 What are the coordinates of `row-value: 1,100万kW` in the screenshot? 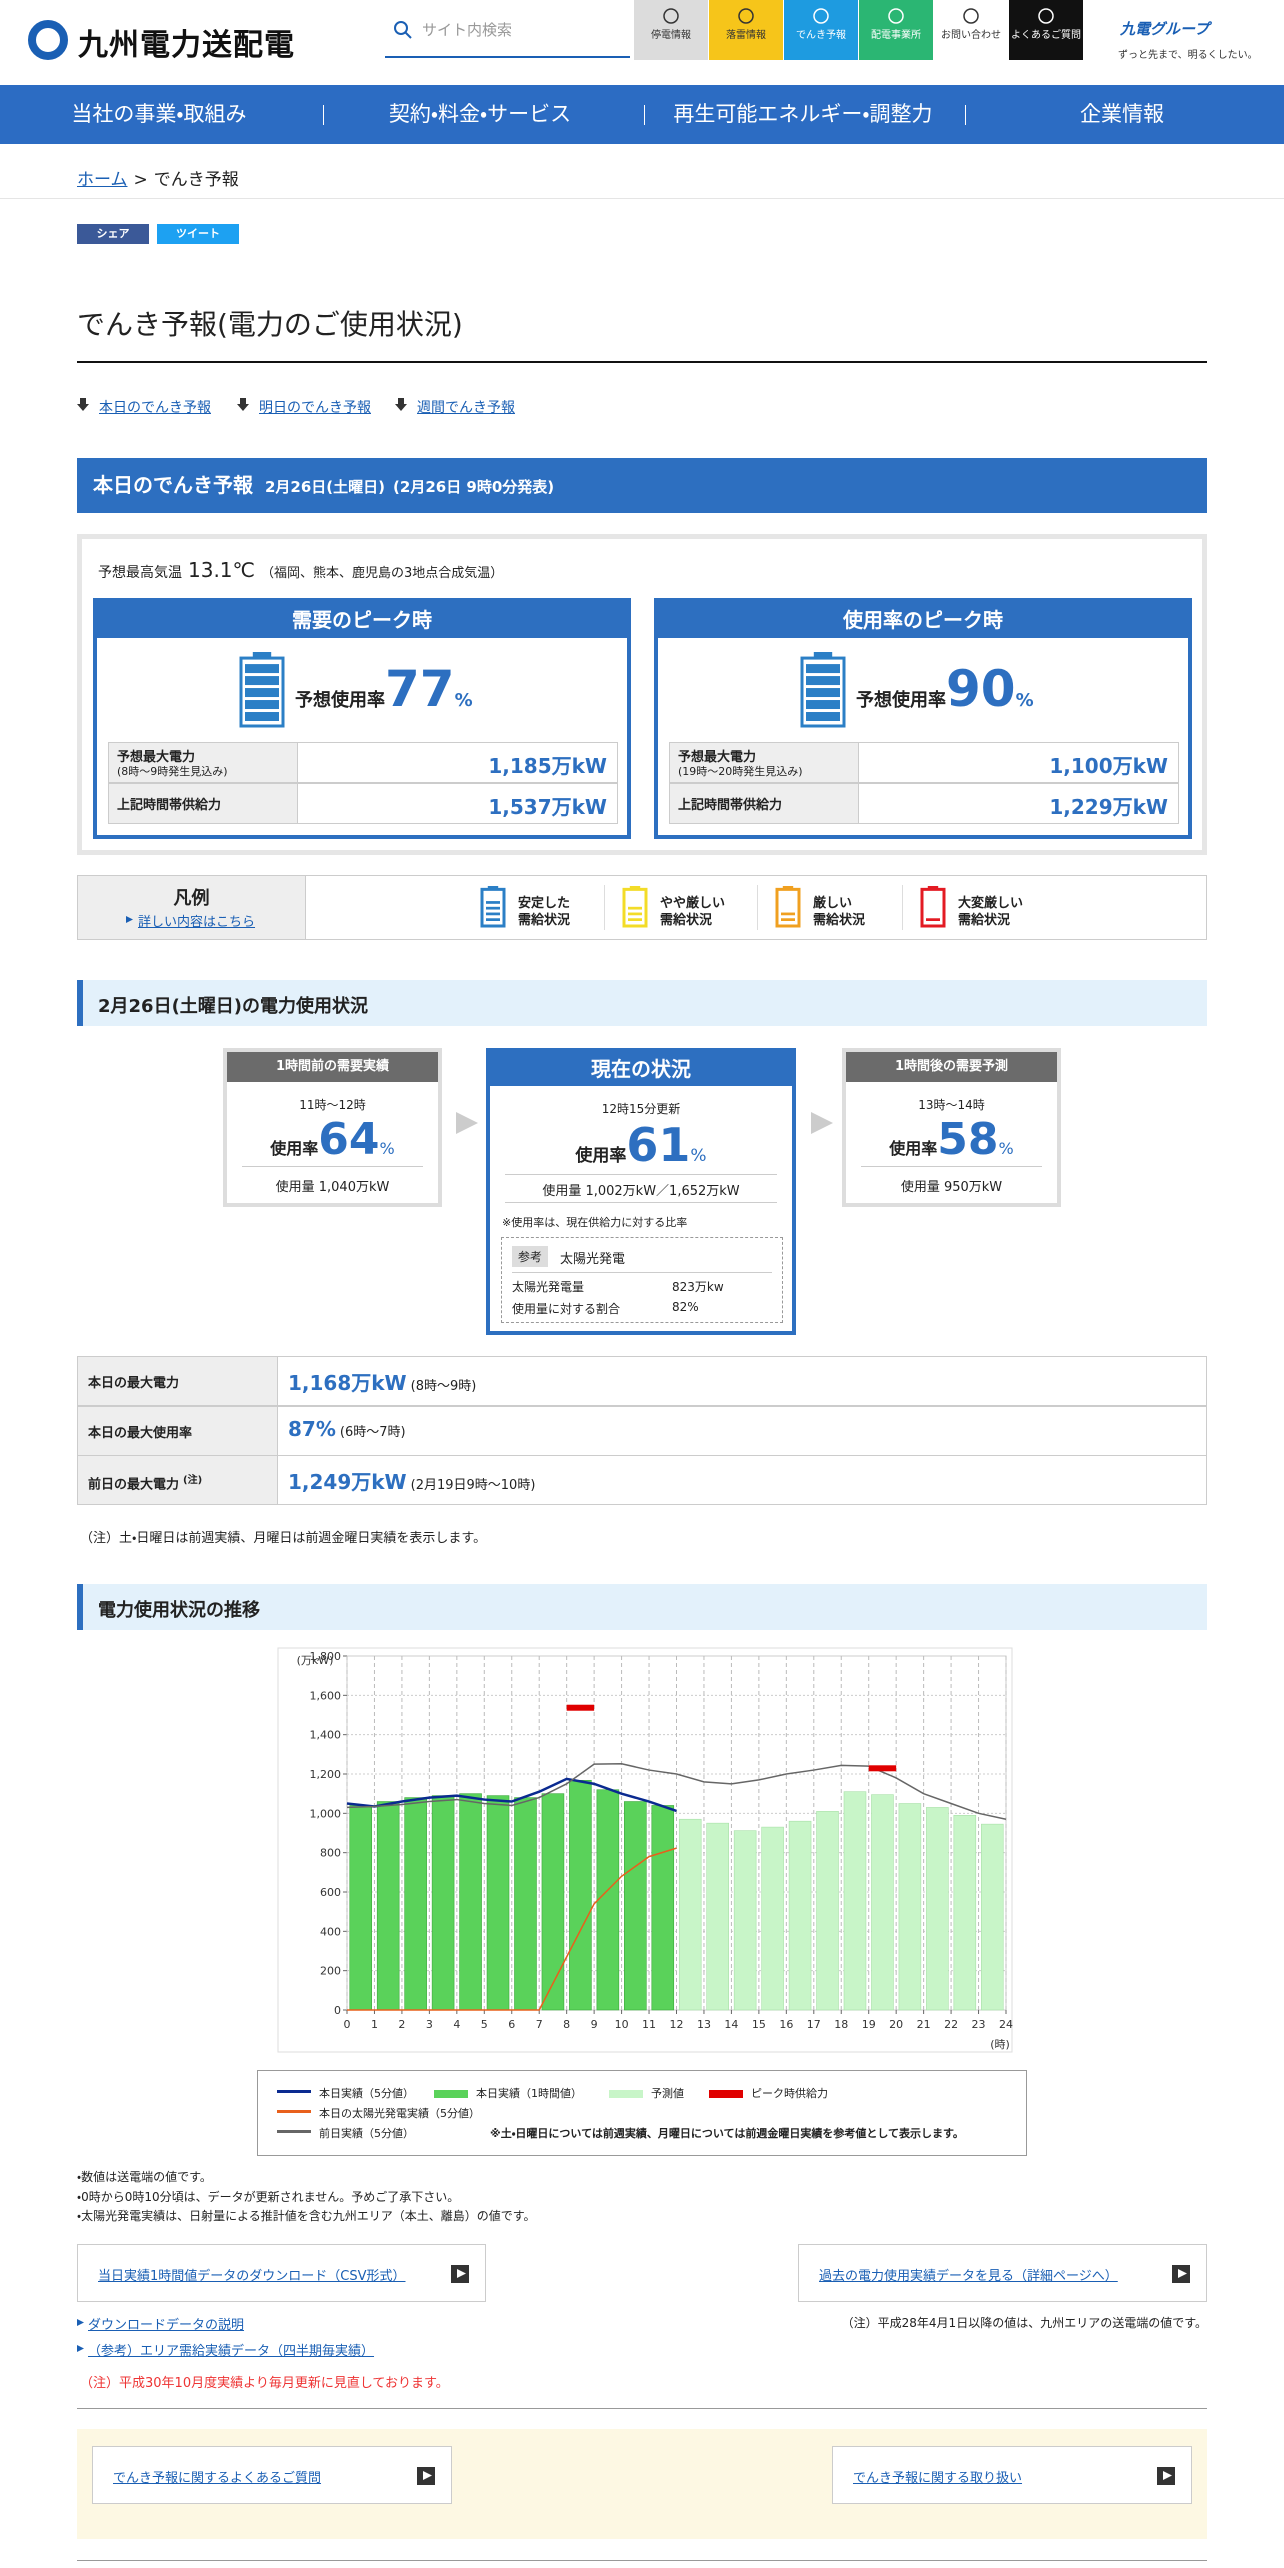 It's located at (1108, 766).